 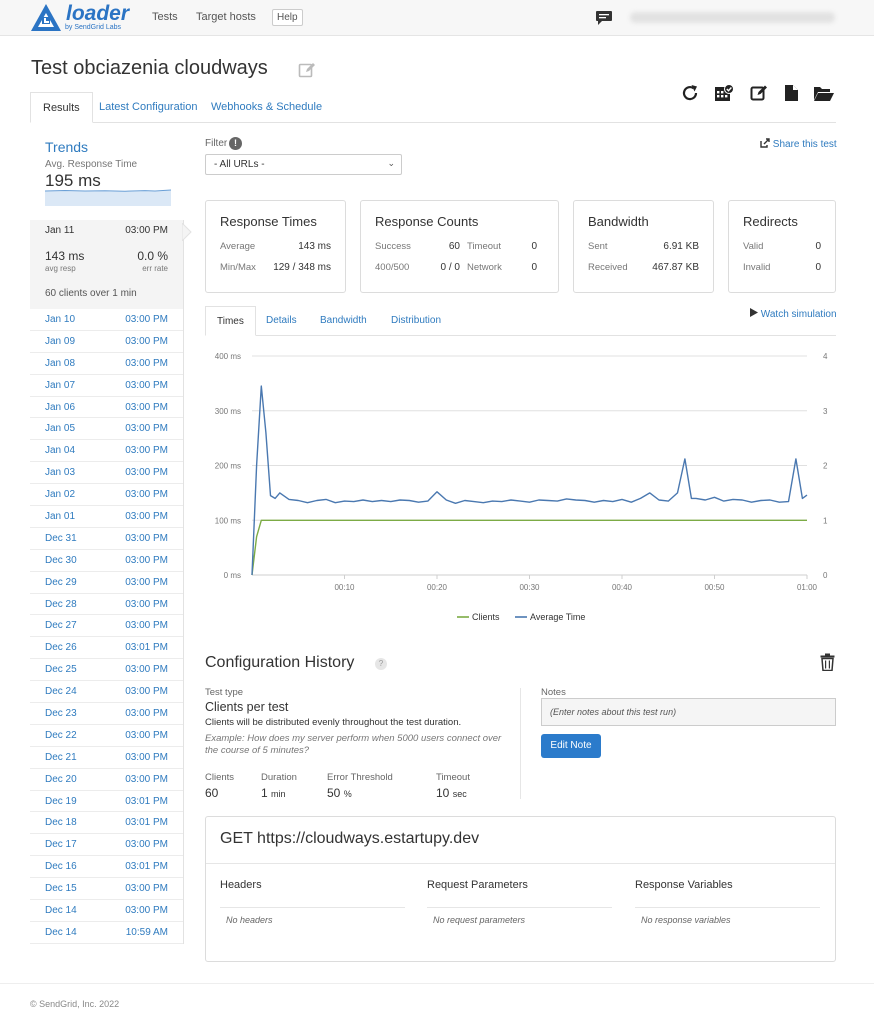 I want to click on list-item: Dec 28 03:00 PM, so click(x=106, y=605).